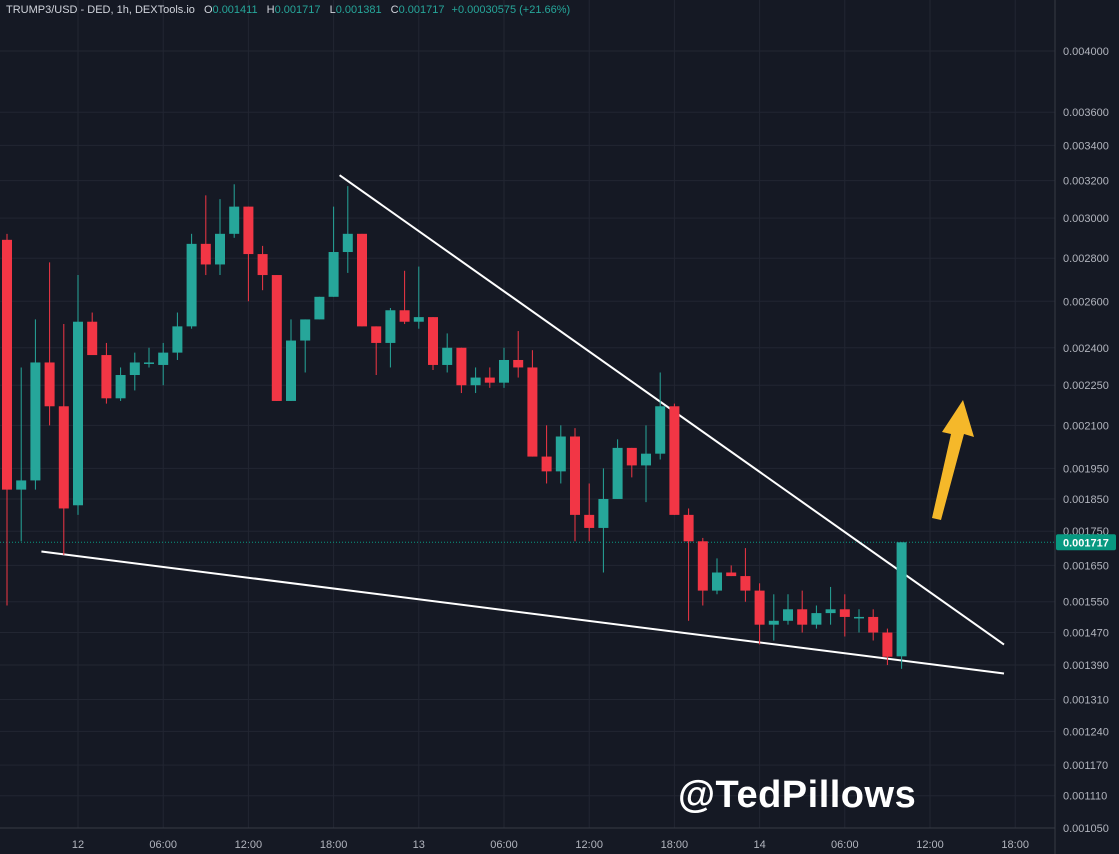  Describe the element at coordinates (419, 845) in the screenshot. I see `time-tick-label: 13` at that location.